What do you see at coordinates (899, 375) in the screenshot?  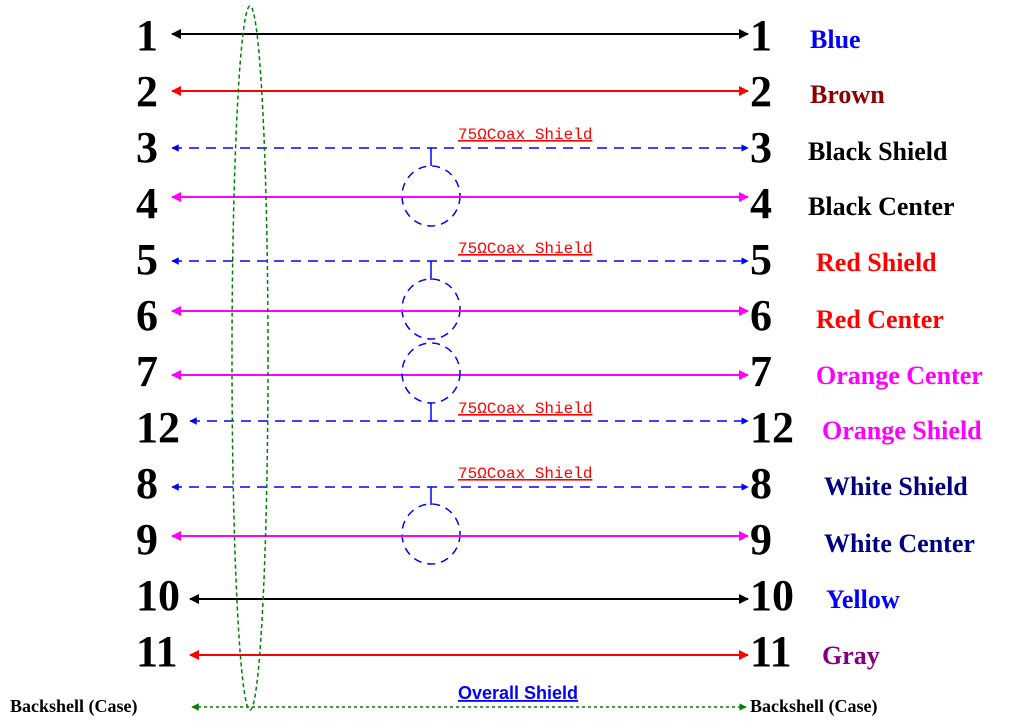 I see `wire-color-label-7: Orange Center` at bounding box center [899, 375].